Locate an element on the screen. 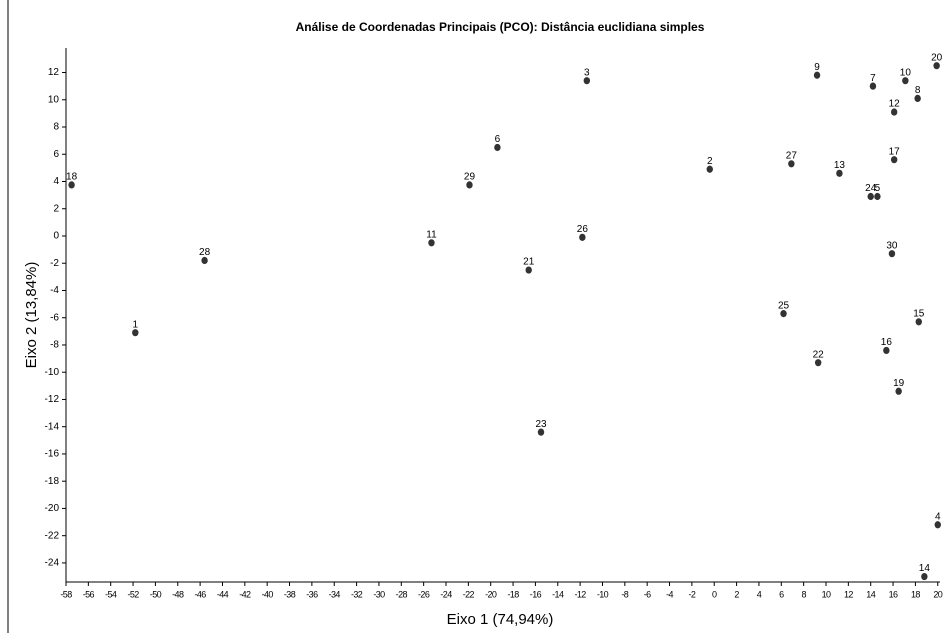  point-label: 2 is located at coordinates (710, 161).